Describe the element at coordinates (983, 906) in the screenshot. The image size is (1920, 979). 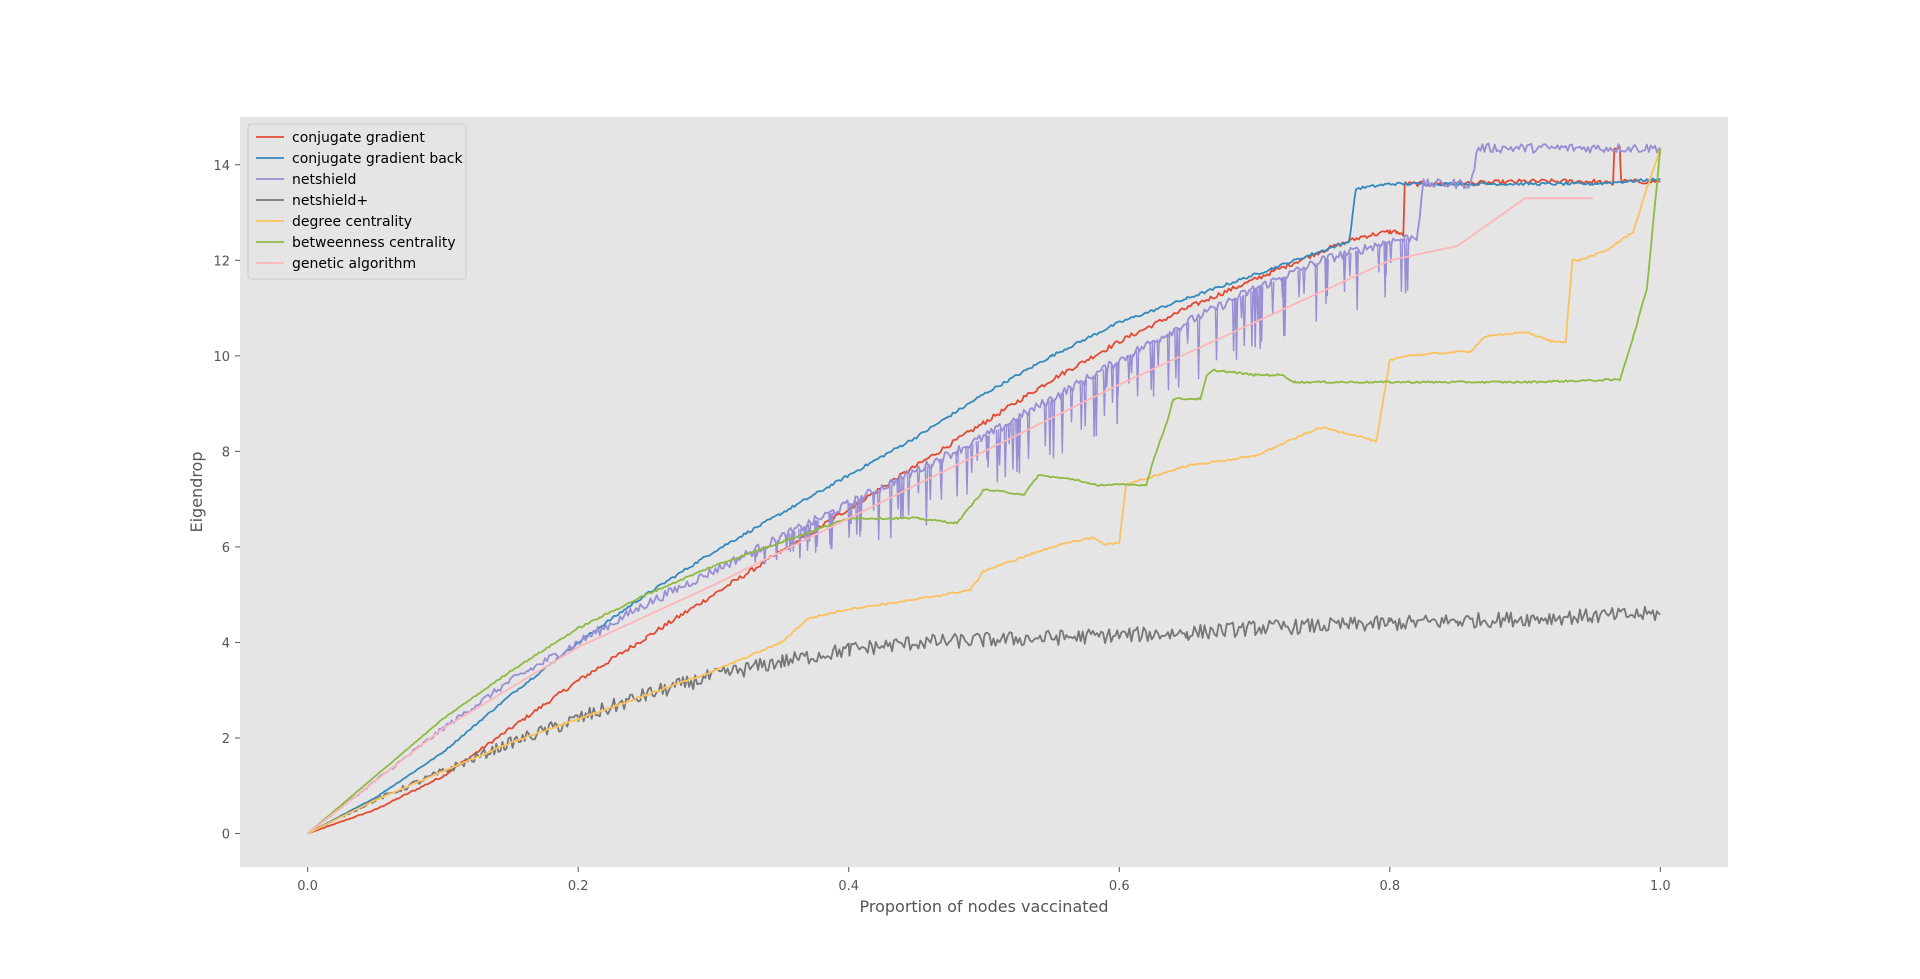
I see `x-axis-label: Proportion of nodes vaccinated` at that location.